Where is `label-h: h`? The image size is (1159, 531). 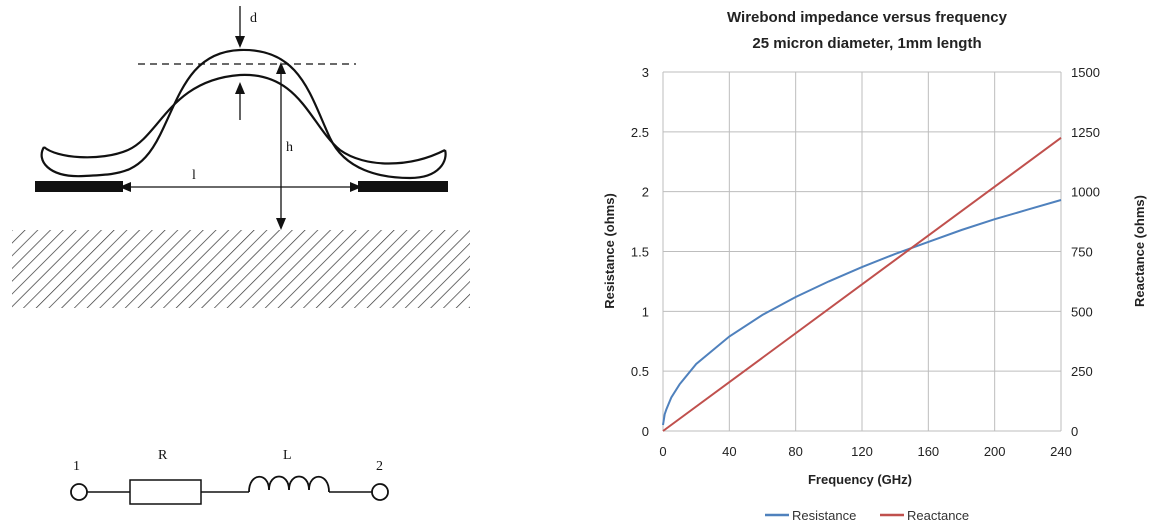
label-h: h is located at coordinates (289, 147).